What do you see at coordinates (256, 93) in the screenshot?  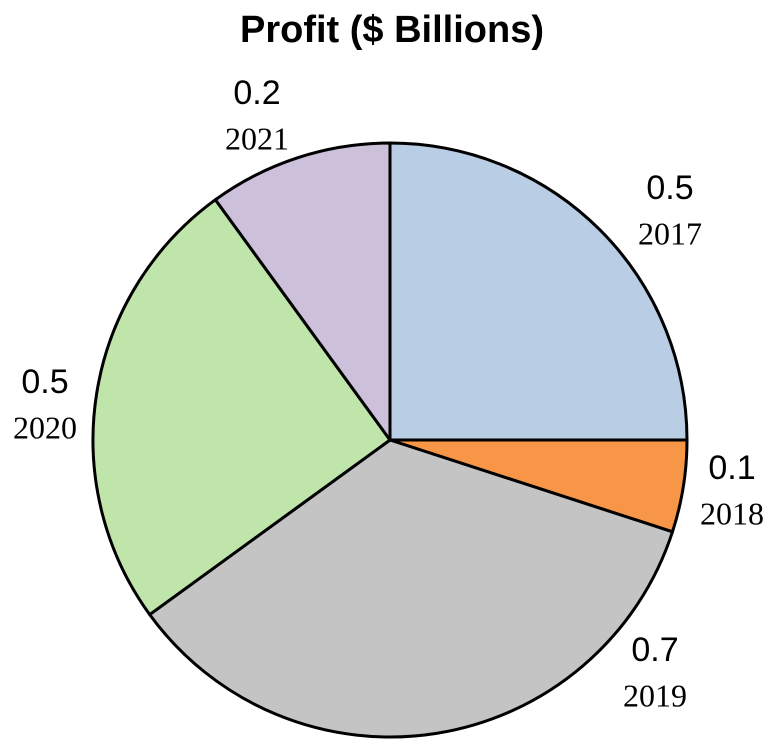 I see `value-label: 0.2` at bounding box center [256, 93].